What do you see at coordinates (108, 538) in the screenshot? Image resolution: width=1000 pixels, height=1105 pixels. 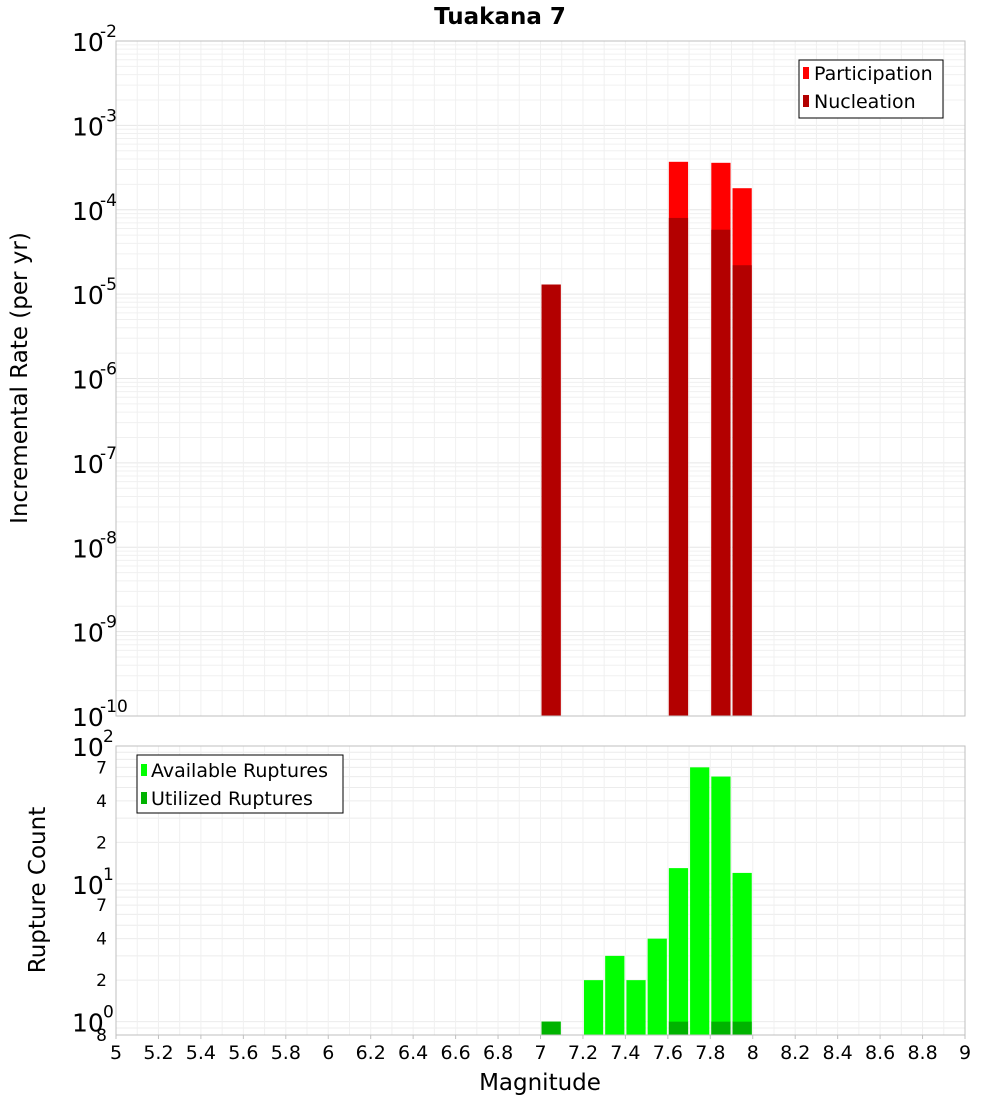 I see `top-y-tick-exponent: -8` at bounding box center [108, 538].